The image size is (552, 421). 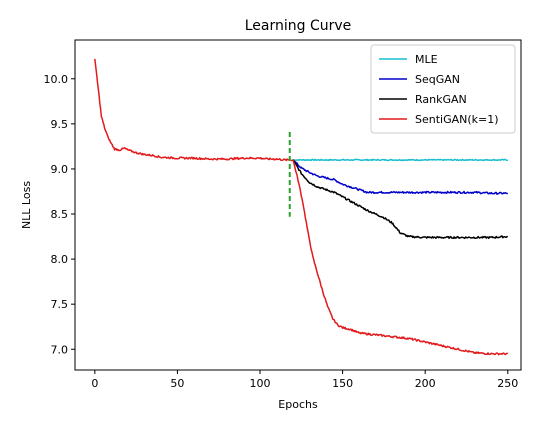 I want to click on y-axis-label: NLL Loss, so click(x=26, y=205).